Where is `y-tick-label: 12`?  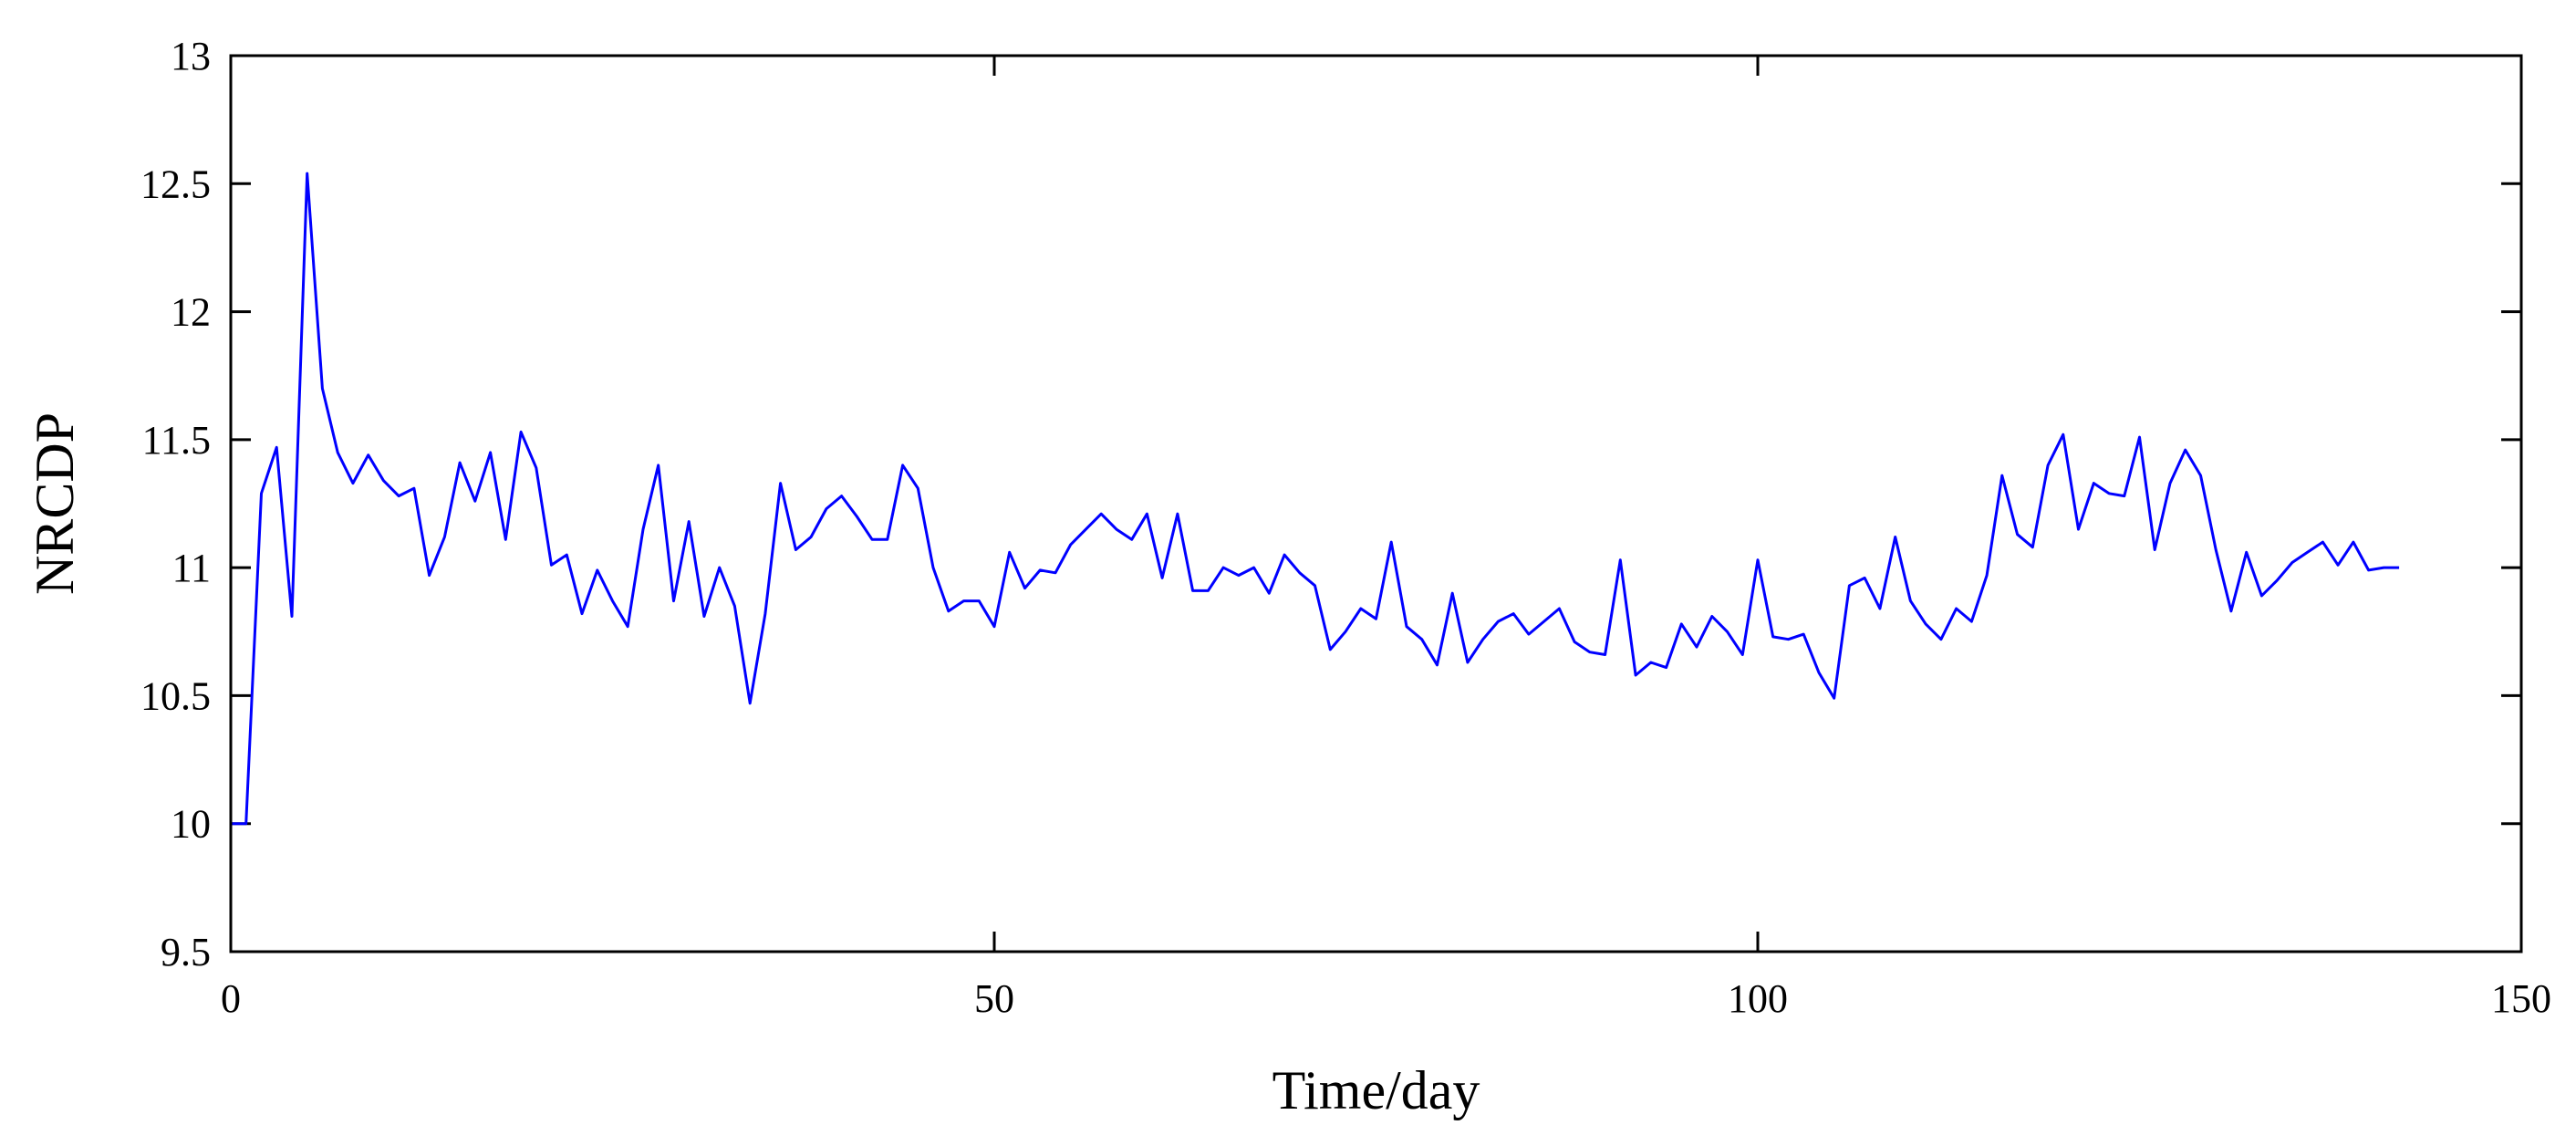
y-tick-label: 12 is located at coordinates (191, 312).